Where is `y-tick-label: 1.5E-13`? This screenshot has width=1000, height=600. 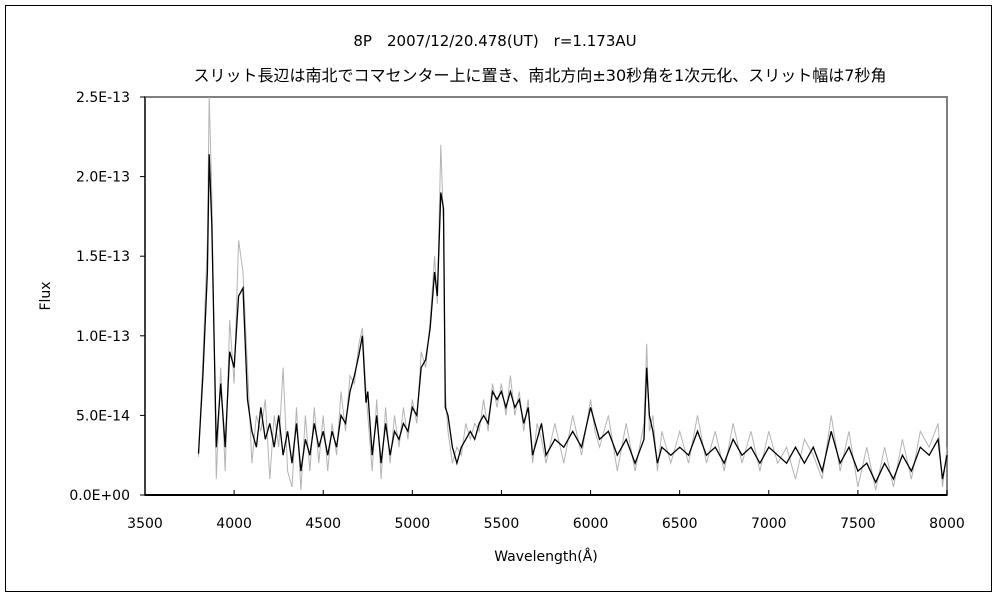
y-tick-label: 1.5E-13 is located at coordinates (103, 257).